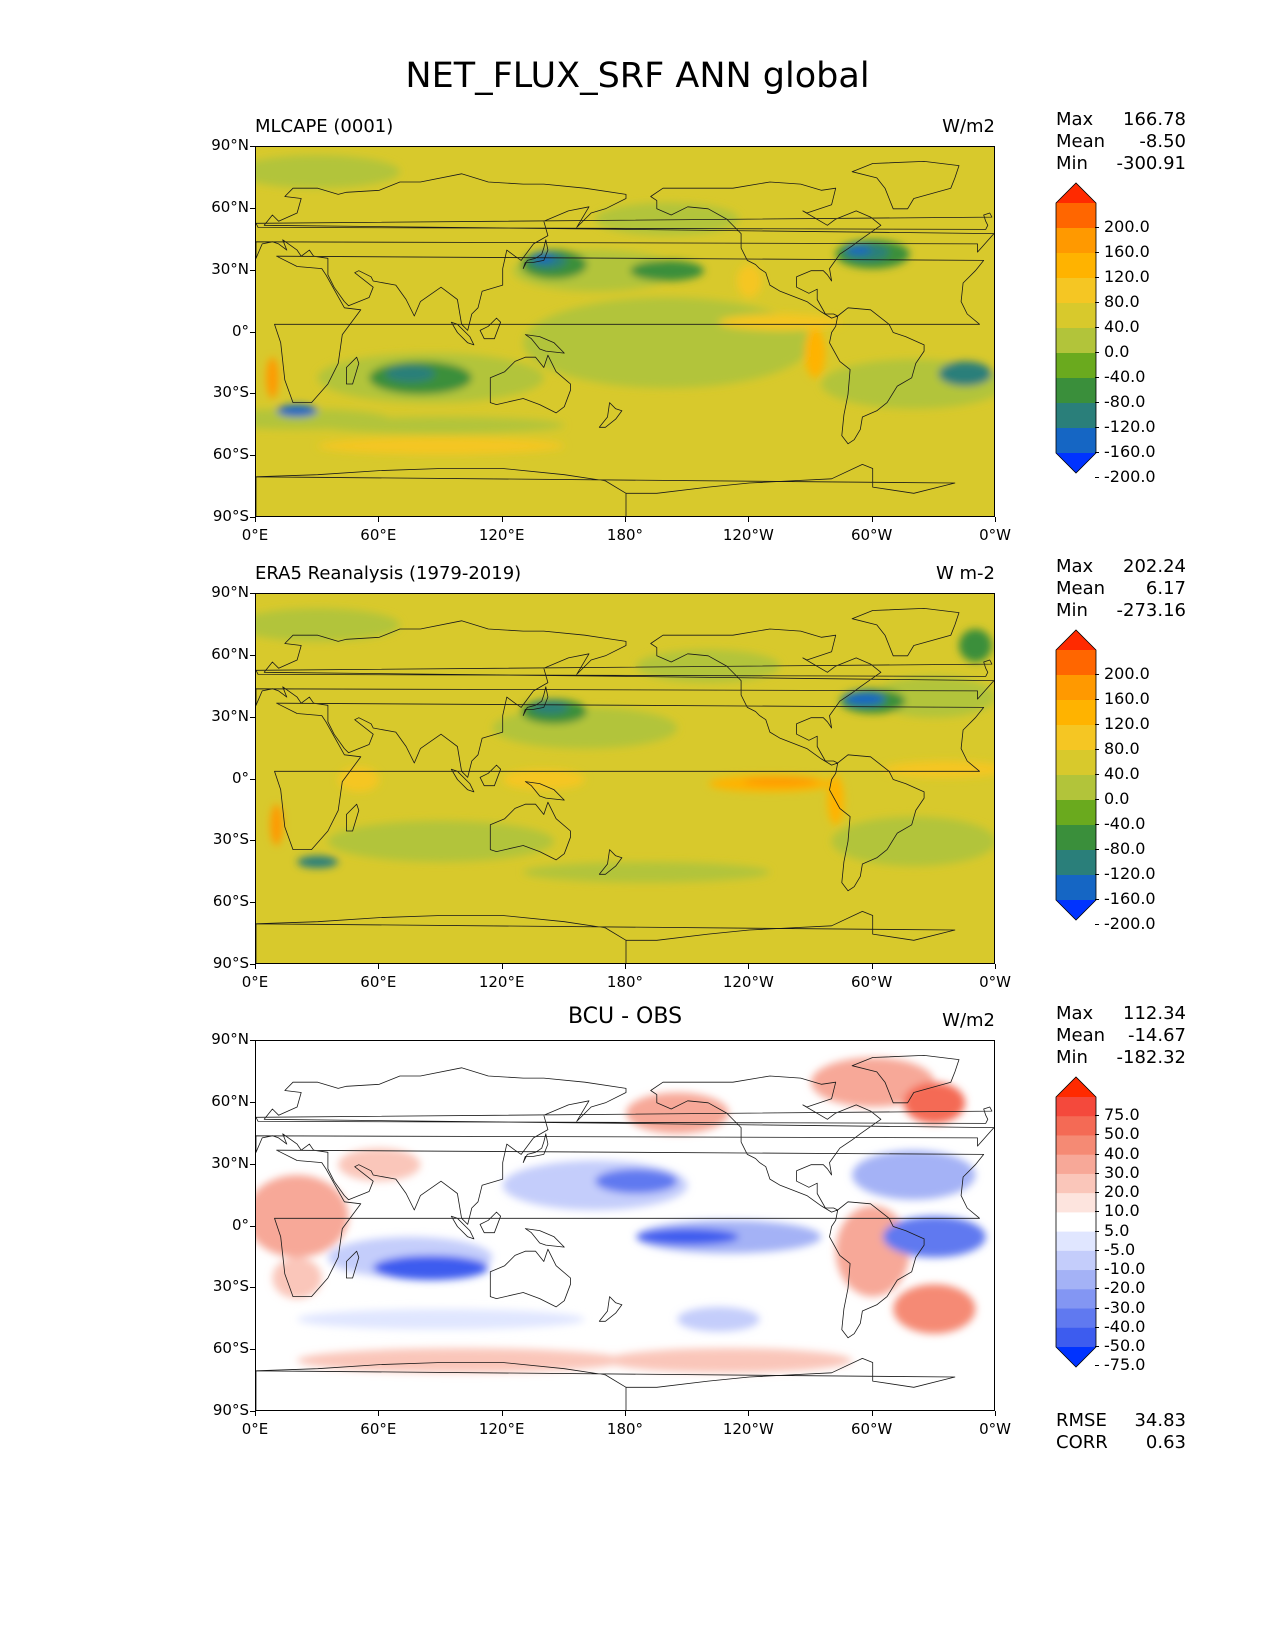 The height and width of the screenshot is (1650, 1275). What do you see at coordinates (378, 535) in the screenshot?
I see `lon-tick-label: 60°E` at bounding box center [378, 535].